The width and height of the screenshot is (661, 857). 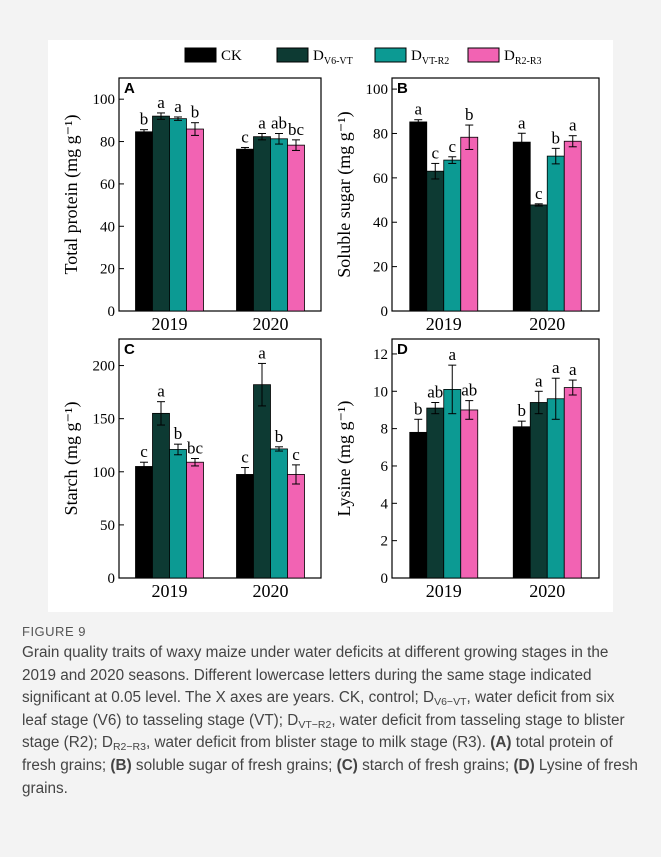 What do you see at coordinates (524, 765) in the screenshot?
I see `caption-panel-ref: (D)` at bounding box center [524, 765].